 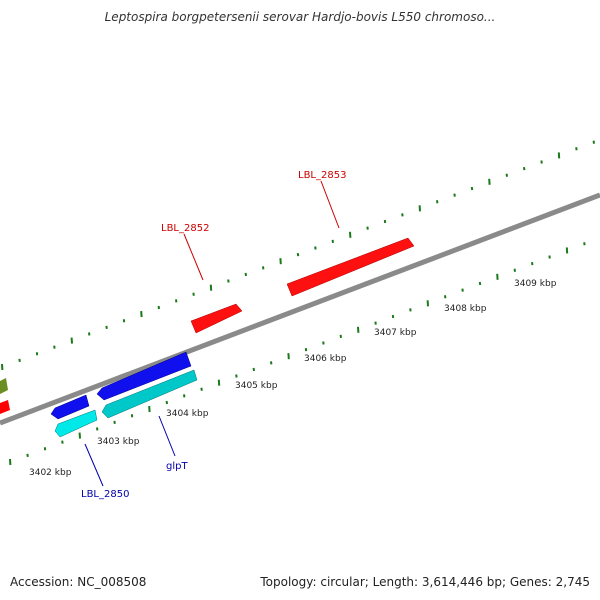 I want to click on gene-glpT, so click(x=149, y=394).